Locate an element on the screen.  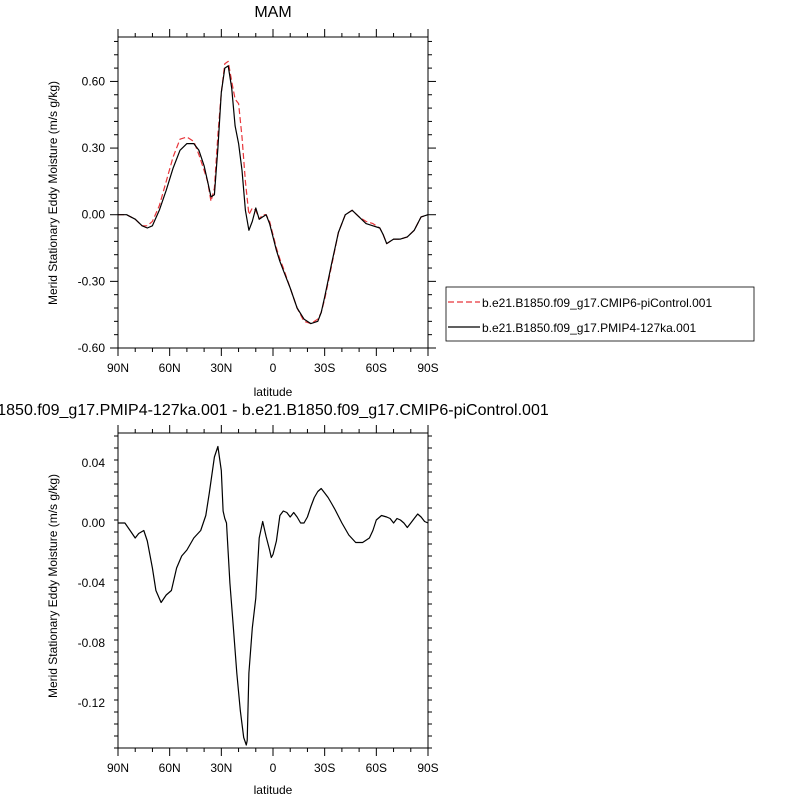
bottom-series-layer is located at coordinates (273, 595).